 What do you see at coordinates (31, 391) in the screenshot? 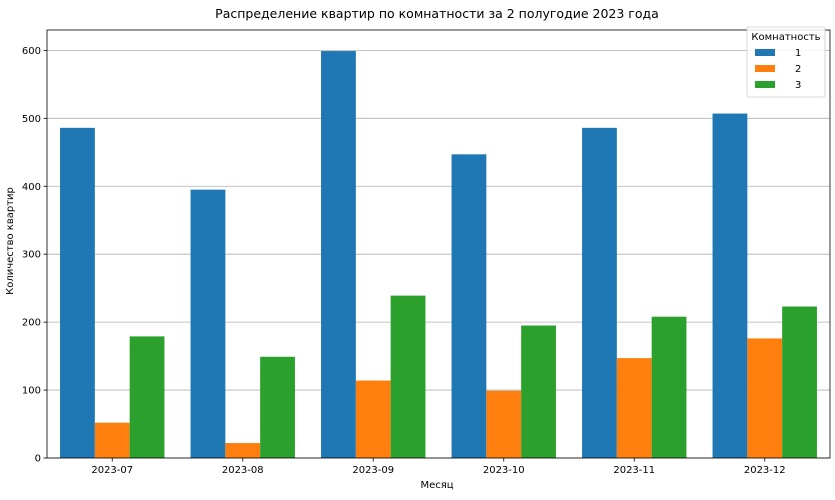
I see `y-tick-label: 100` at bounding box center [31, 391].